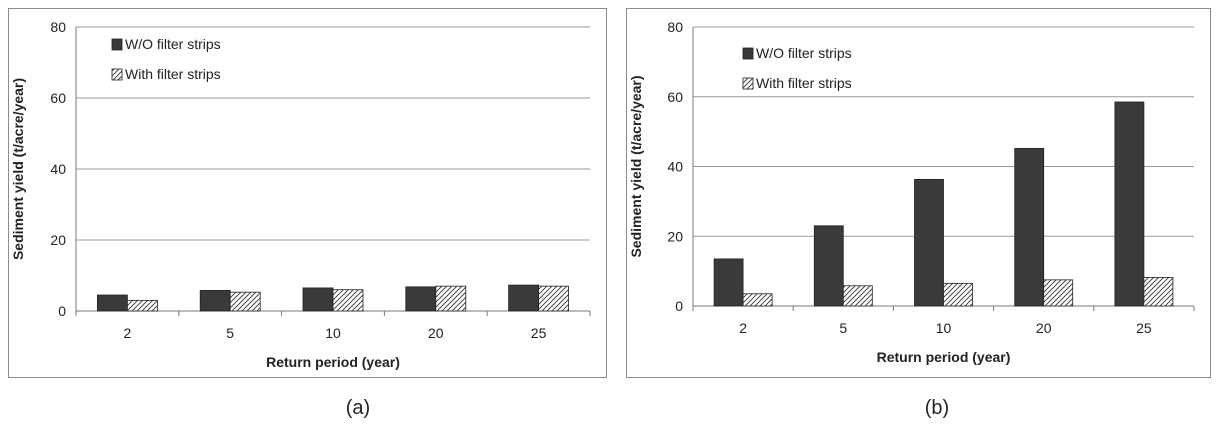 The height and width of the screenshot is (432, 1218). I want to click on caption-a: (a), so click(358, 408).